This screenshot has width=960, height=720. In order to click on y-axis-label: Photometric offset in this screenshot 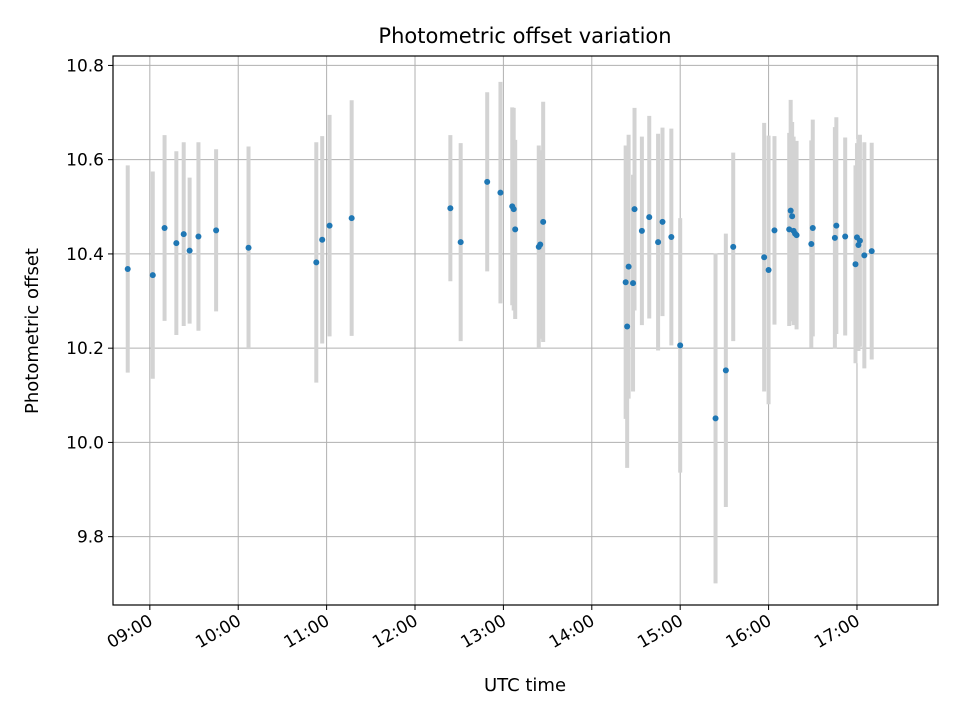, I will do `click(32, 331)`.